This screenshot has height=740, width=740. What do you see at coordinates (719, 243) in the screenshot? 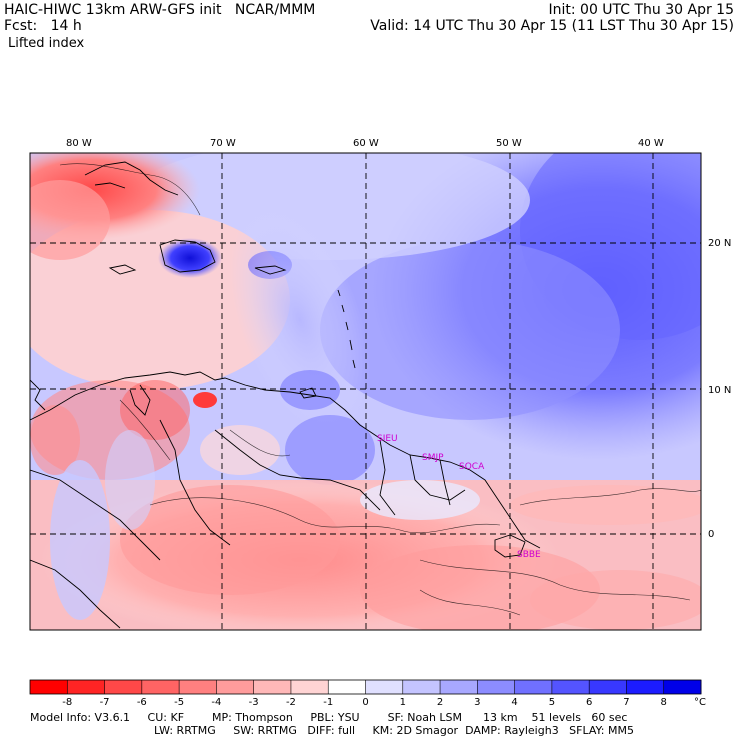
I see `lat-label: 20 N` at bounding box center [719, 243].